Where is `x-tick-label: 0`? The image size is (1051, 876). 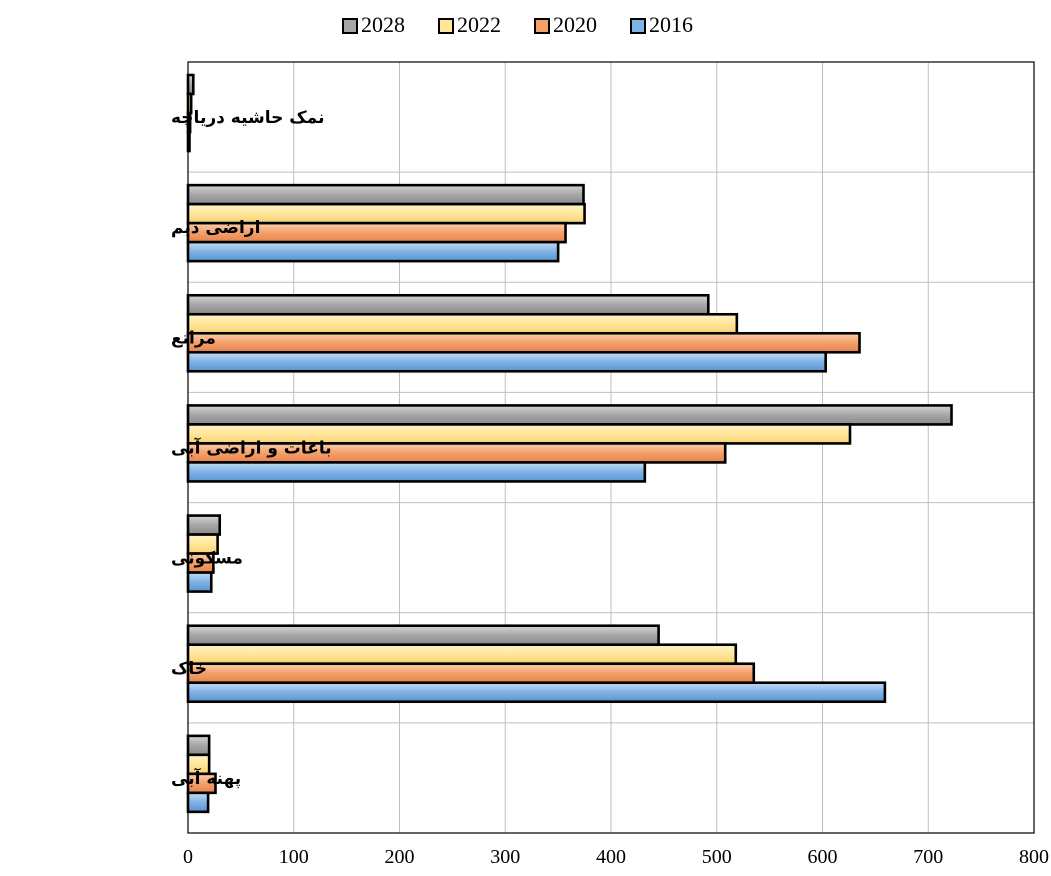 x-tick-label: 0 is located at coordinates (188, 857).